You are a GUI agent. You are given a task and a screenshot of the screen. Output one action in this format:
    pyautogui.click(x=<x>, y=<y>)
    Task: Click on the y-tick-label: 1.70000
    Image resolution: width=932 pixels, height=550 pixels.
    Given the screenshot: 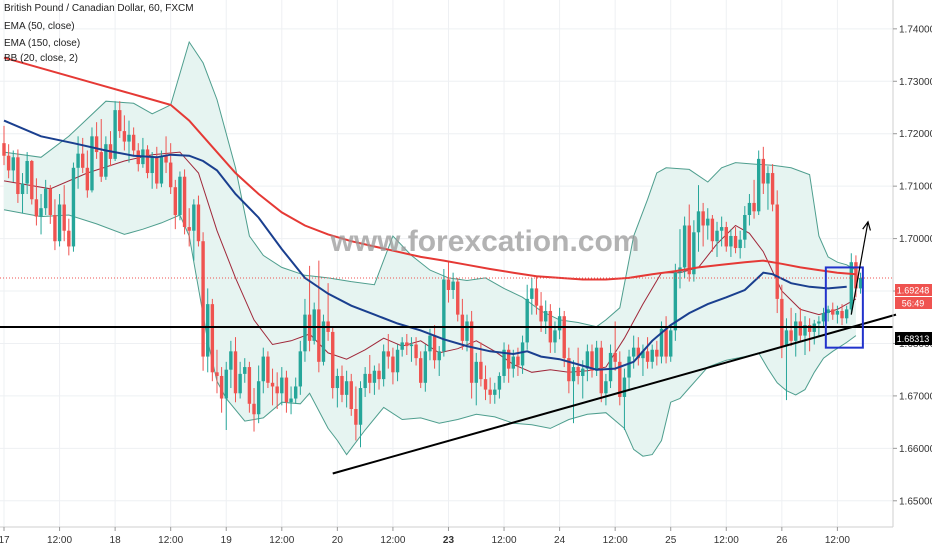 What is the action you would take?
    pyautogui.click(x=915, y=239)
    